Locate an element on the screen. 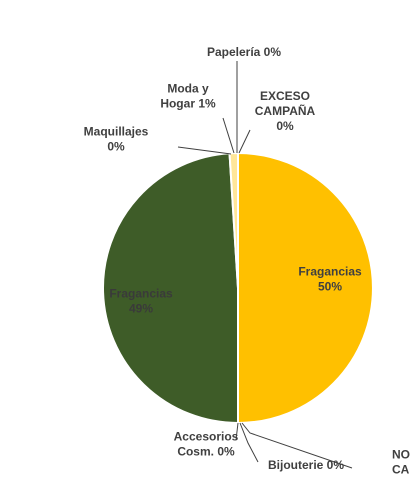 Image resolution: width=410 pixels, height=490 pixels. data-label-3: Accesorios Cosm. 0% is located at coordinates (206, 444).